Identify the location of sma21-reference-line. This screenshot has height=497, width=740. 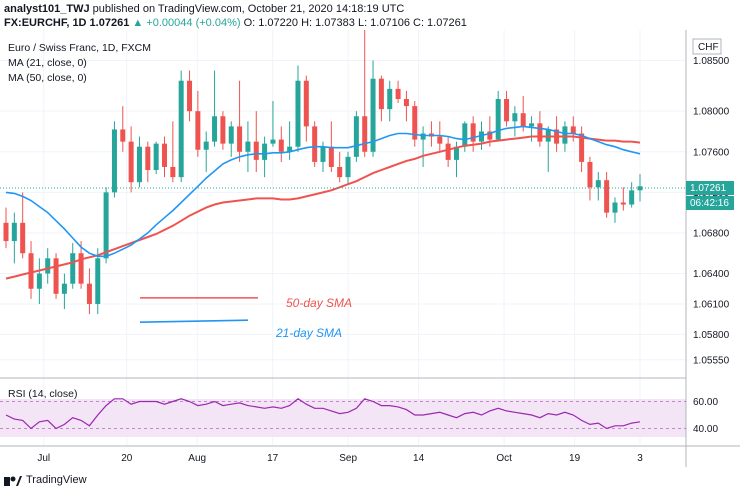
(194, 321).